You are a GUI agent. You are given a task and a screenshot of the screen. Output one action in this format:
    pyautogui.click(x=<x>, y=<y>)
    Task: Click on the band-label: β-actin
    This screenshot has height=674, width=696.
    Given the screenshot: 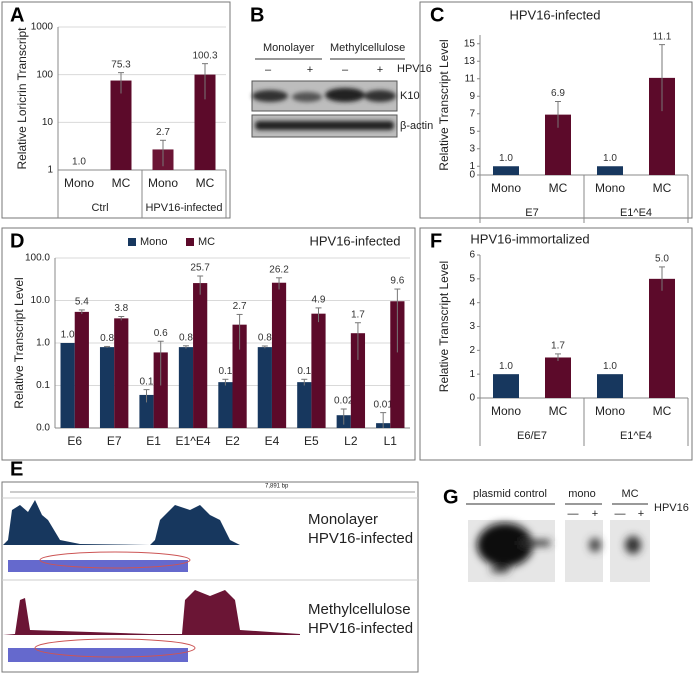 What is the action you would take?
    pyautogui.click(x=416, y=126)
    